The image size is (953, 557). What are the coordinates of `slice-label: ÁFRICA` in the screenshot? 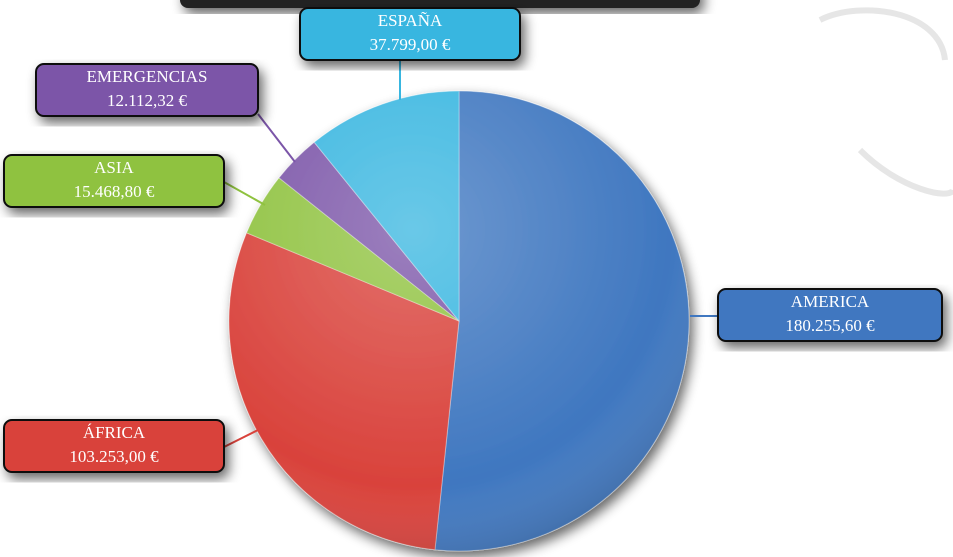 It's located at (114, 432).